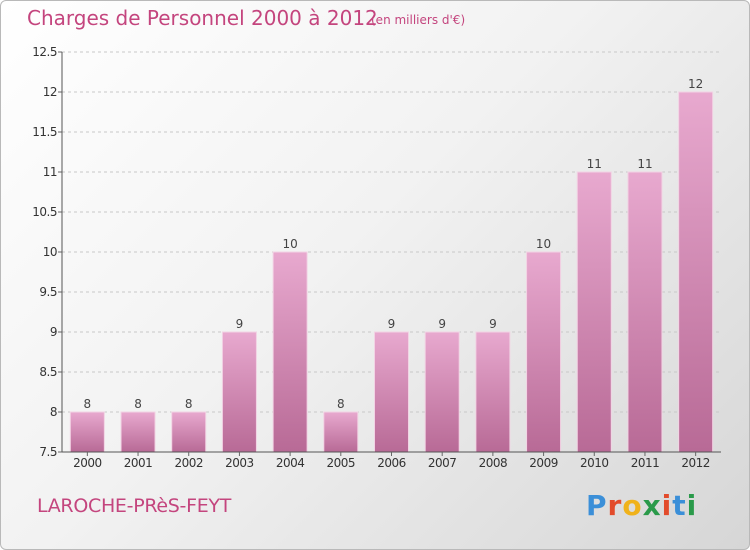 The image size is (750, 550). Describe the element at coordinates (48, 372) in the screenshot. I see `y-tick-label: 8.5` at that location.